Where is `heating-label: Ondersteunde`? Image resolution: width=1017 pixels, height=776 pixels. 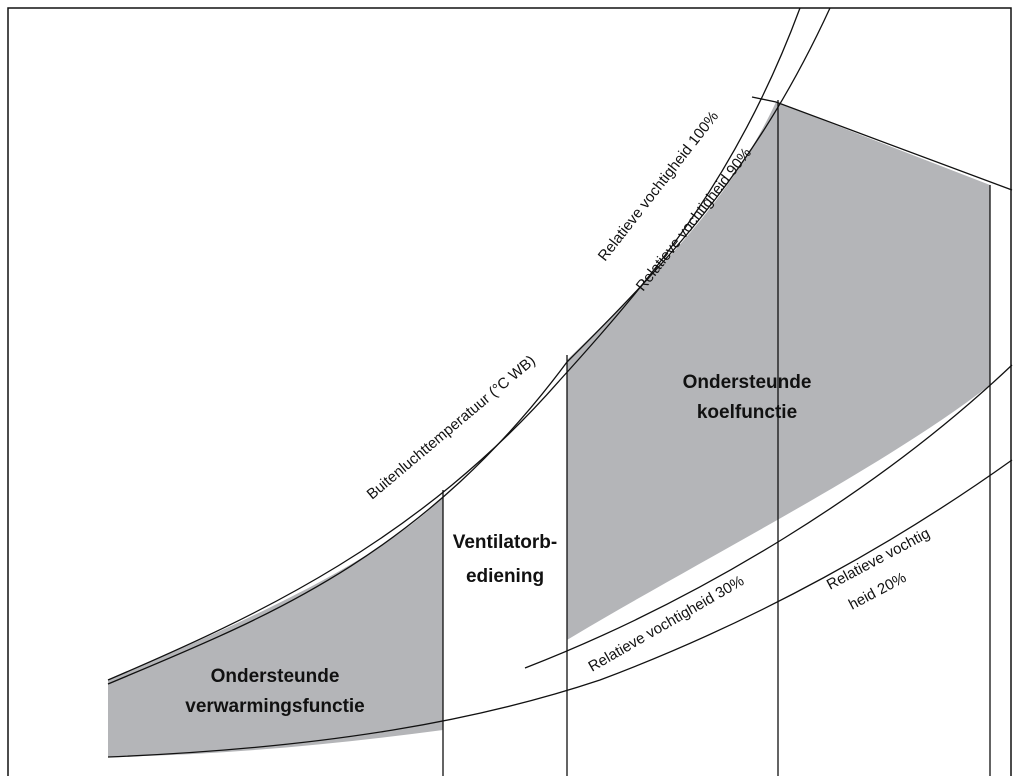 heating-label: Ondersteunde is located at coordinates (275, 676).